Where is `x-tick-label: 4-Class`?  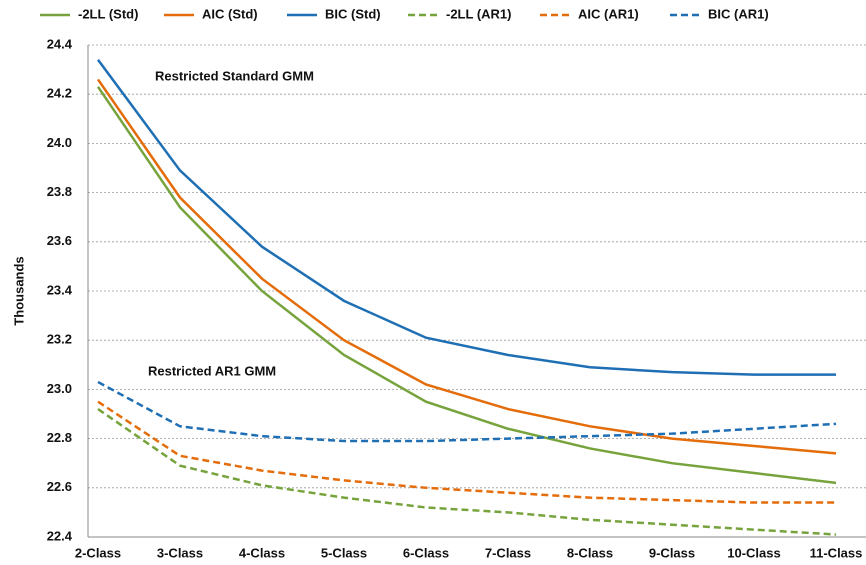 x-tick-label: 4-Class is located at coordinates (262, 552).